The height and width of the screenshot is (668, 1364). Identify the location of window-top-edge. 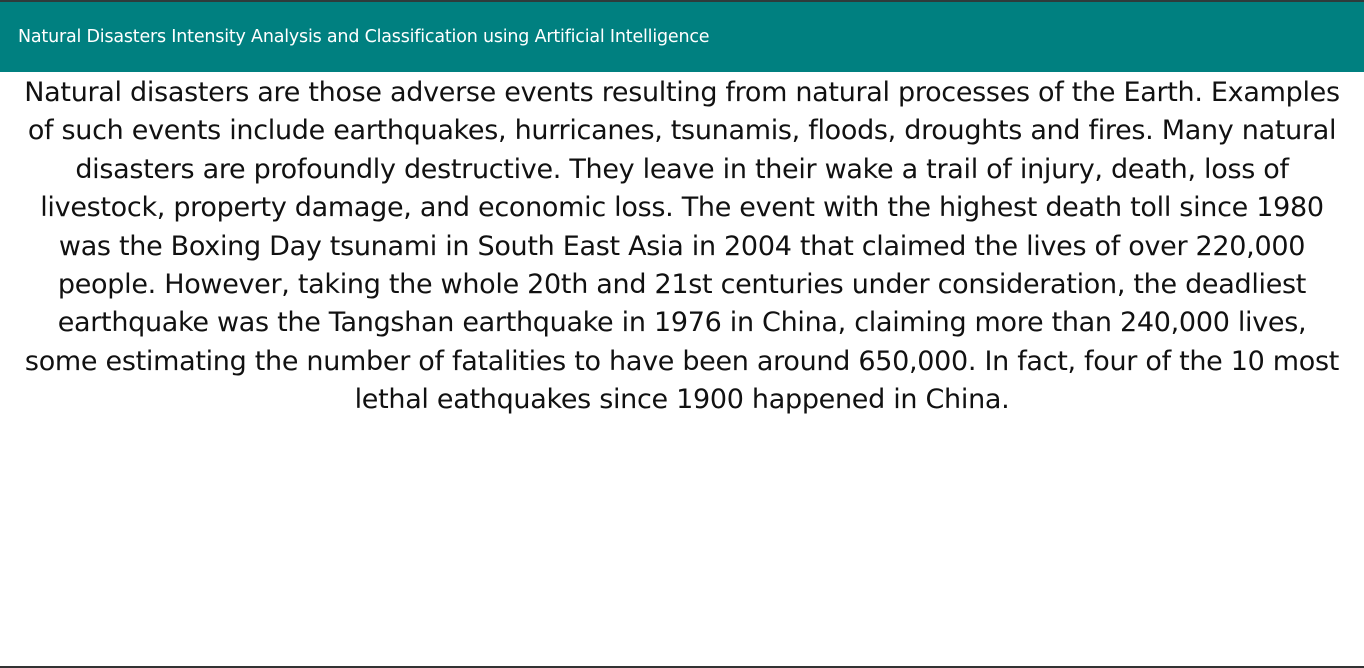
(682, 1).